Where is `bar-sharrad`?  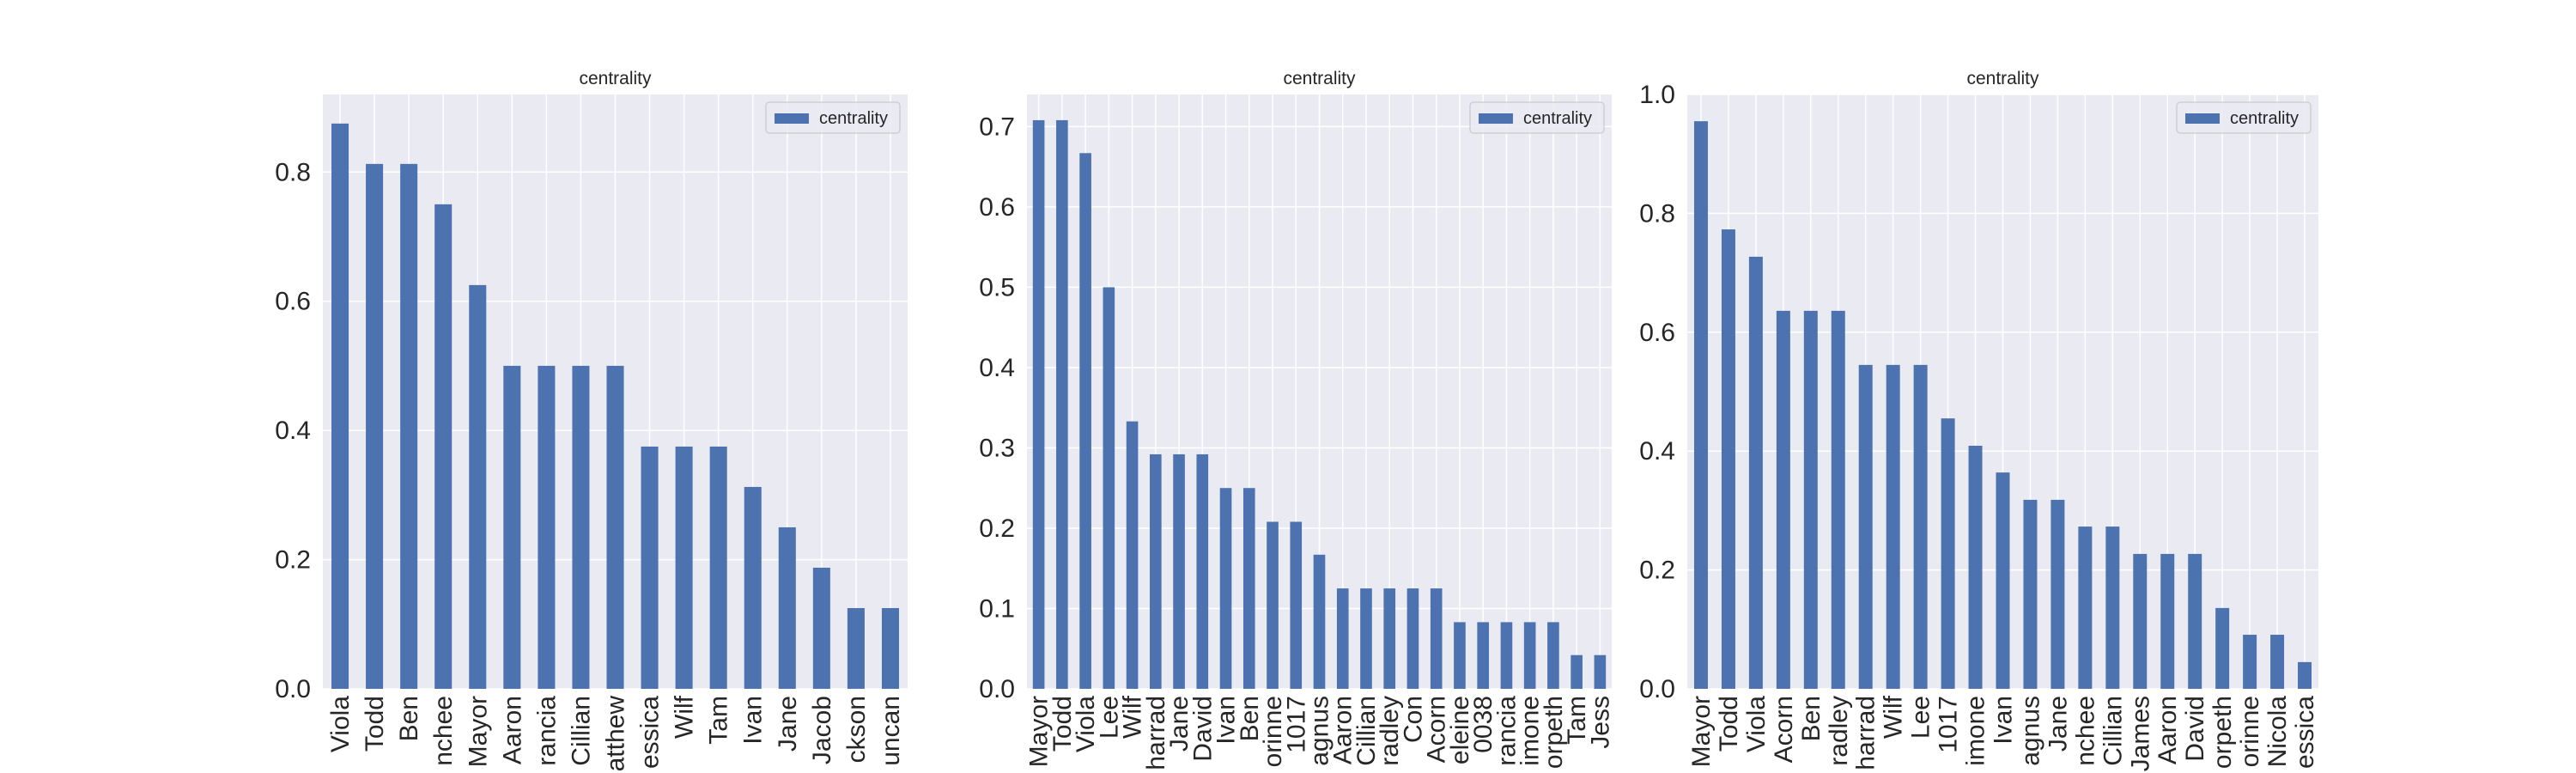 bar-sharrad is located at coordinates (1865, 526).